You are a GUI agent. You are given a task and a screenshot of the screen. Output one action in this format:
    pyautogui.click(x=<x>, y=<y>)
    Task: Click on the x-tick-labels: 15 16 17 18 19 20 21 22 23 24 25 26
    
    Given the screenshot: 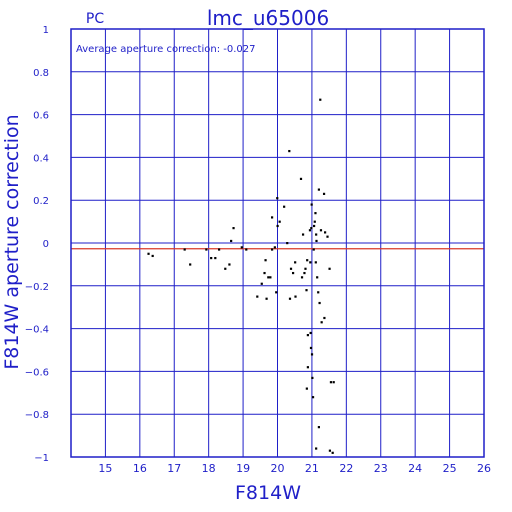 What is the action you would take?
    pyautogui.click(x=294, y=468)
    